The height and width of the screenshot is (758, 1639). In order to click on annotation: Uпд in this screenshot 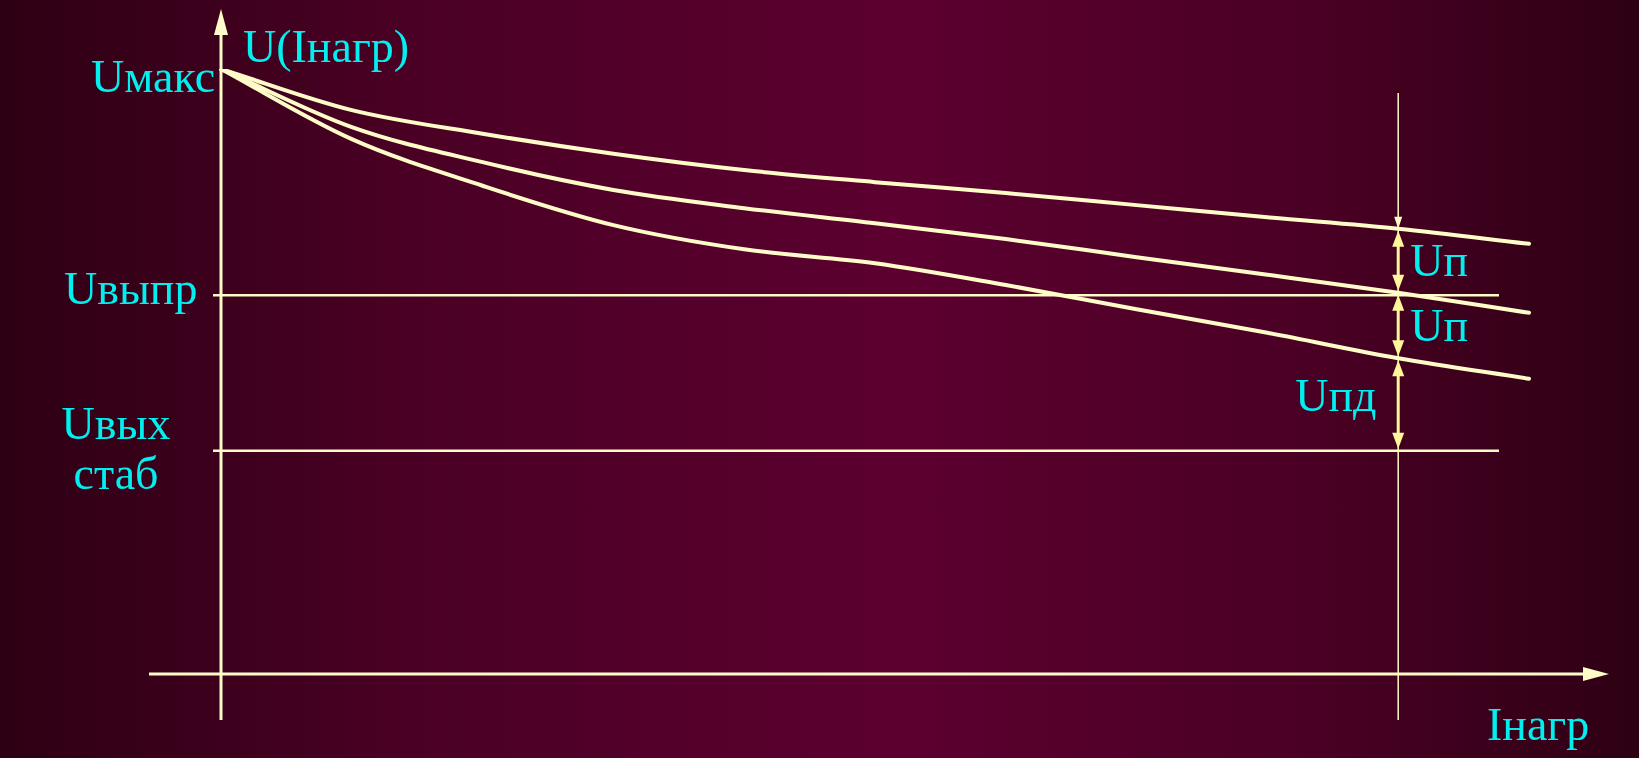, I will do `click(1336, 396)`.